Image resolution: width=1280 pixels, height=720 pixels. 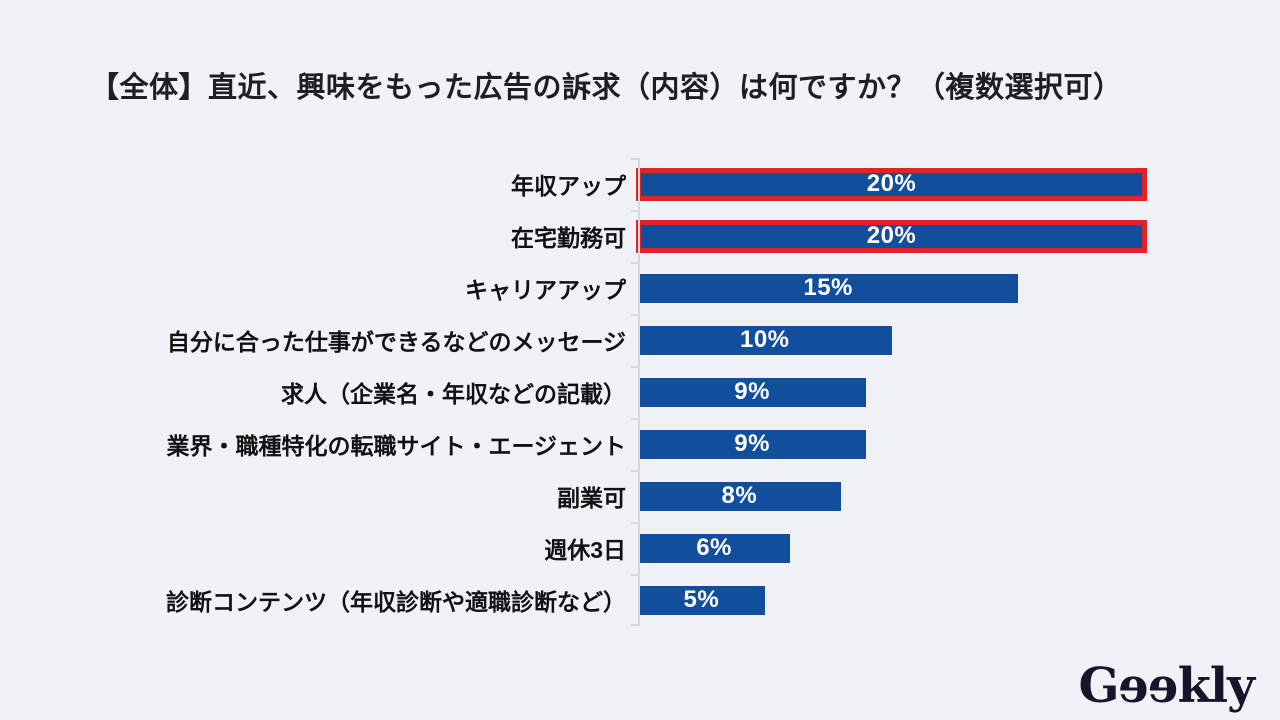 I want to click on chart-title: 【全体】直近、興味をもった広告の訴求（内容）は何ですか？（複数選択可）, so click(x=606, y=88).